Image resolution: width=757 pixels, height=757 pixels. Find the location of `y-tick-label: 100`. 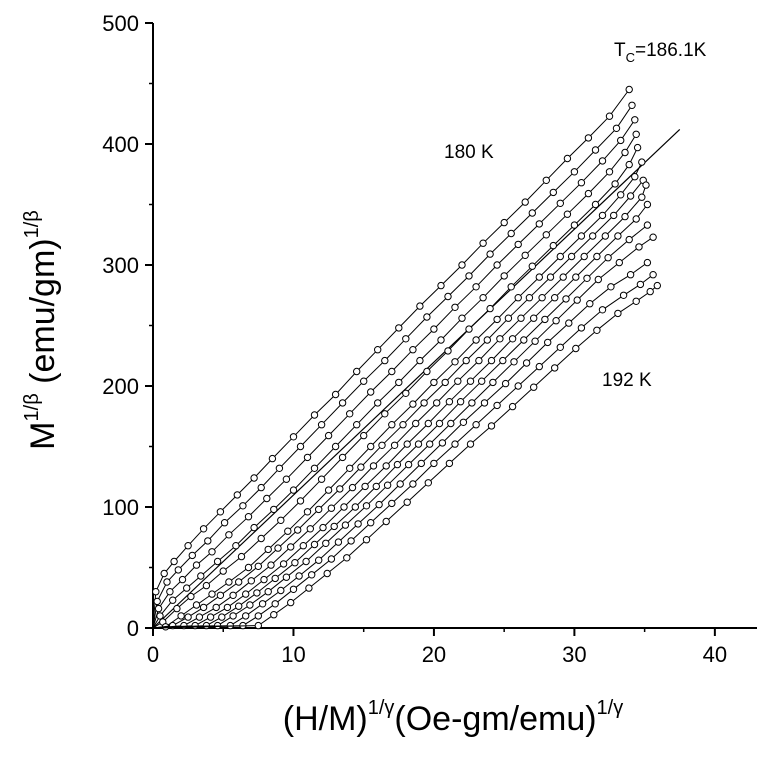

y-tick-label: 100 is located at coordinates (120, 507).